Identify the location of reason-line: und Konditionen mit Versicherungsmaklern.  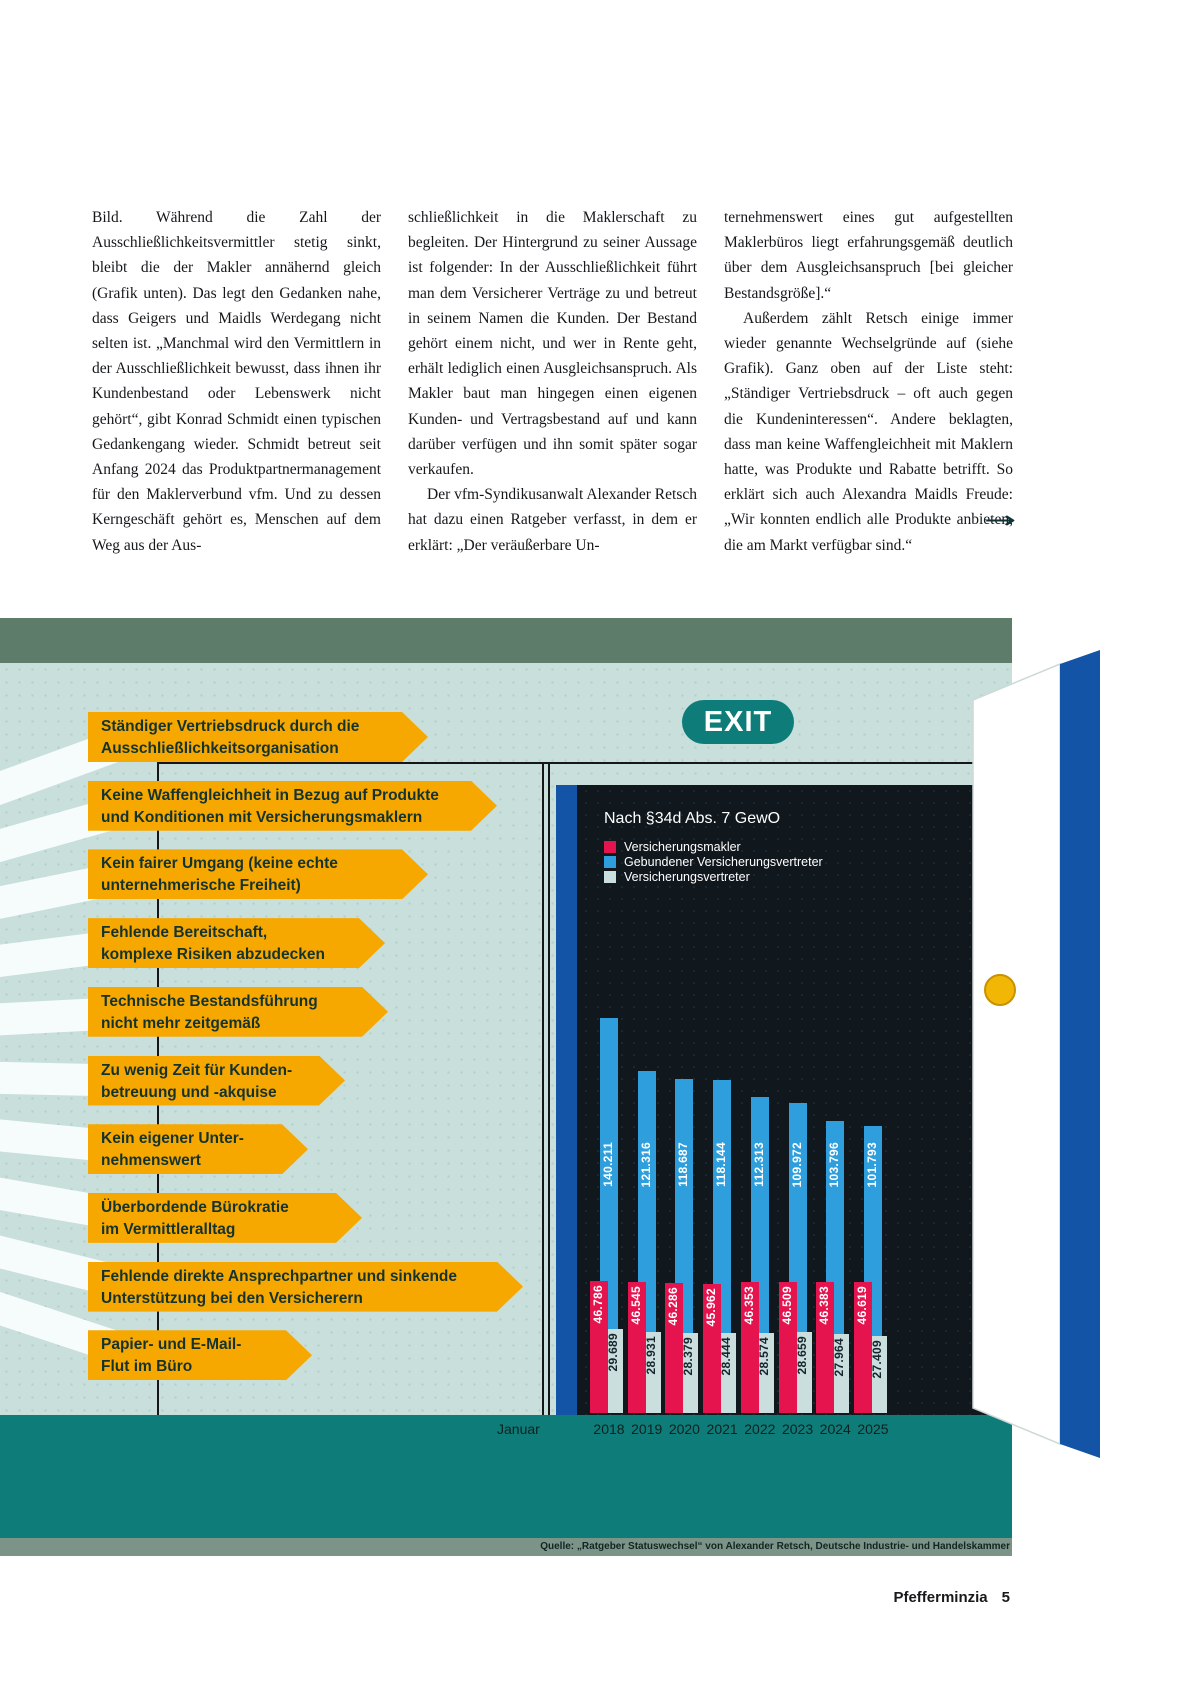
(262, 817).